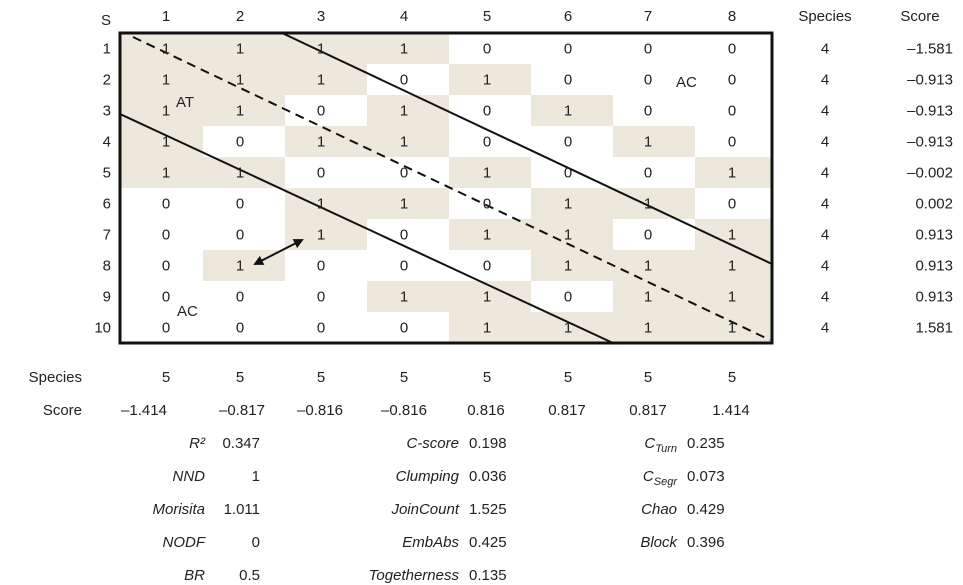 This screenshot has width=963, height=585. What do you see at coordinates (107, 297) in the screenshot?
I see `row-number: 9` at bounding box center [107, 297].